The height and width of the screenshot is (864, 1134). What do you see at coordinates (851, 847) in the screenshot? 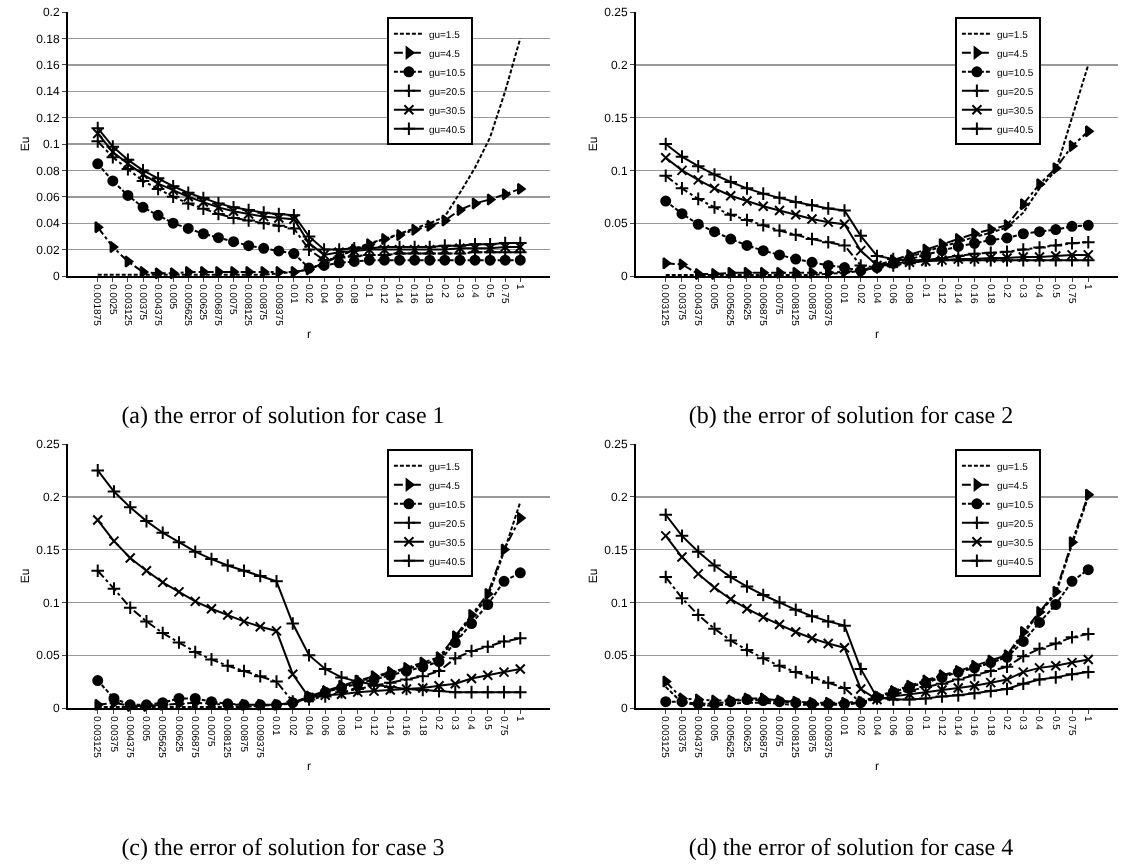
I see `text: (d) the error of solution for case 4` at bounding box center [851, 847].